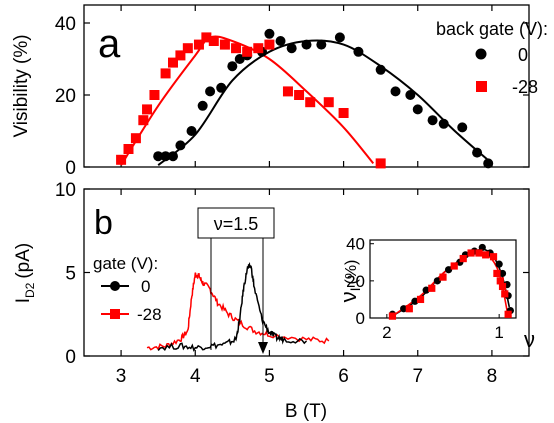  I want to click on panel-b-traces, so click(238, 306).